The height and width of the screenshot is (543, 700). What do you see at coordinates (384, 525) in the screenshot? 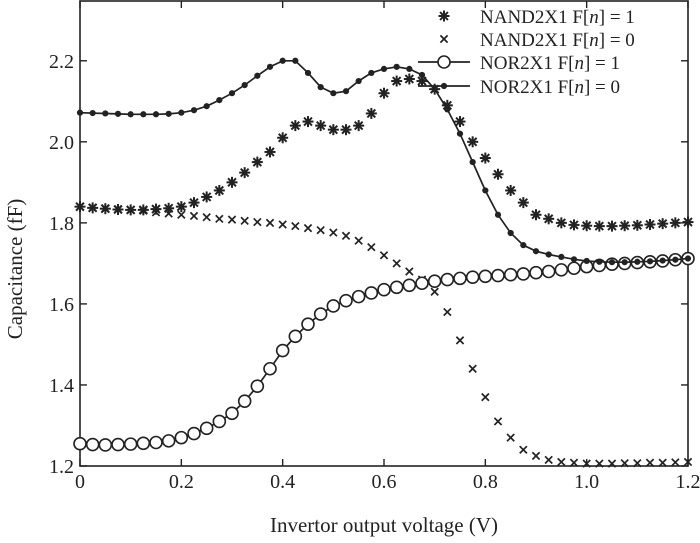
I see `x-axis-label: Invertor output voltage (V)` at bounding box center [384, 525].